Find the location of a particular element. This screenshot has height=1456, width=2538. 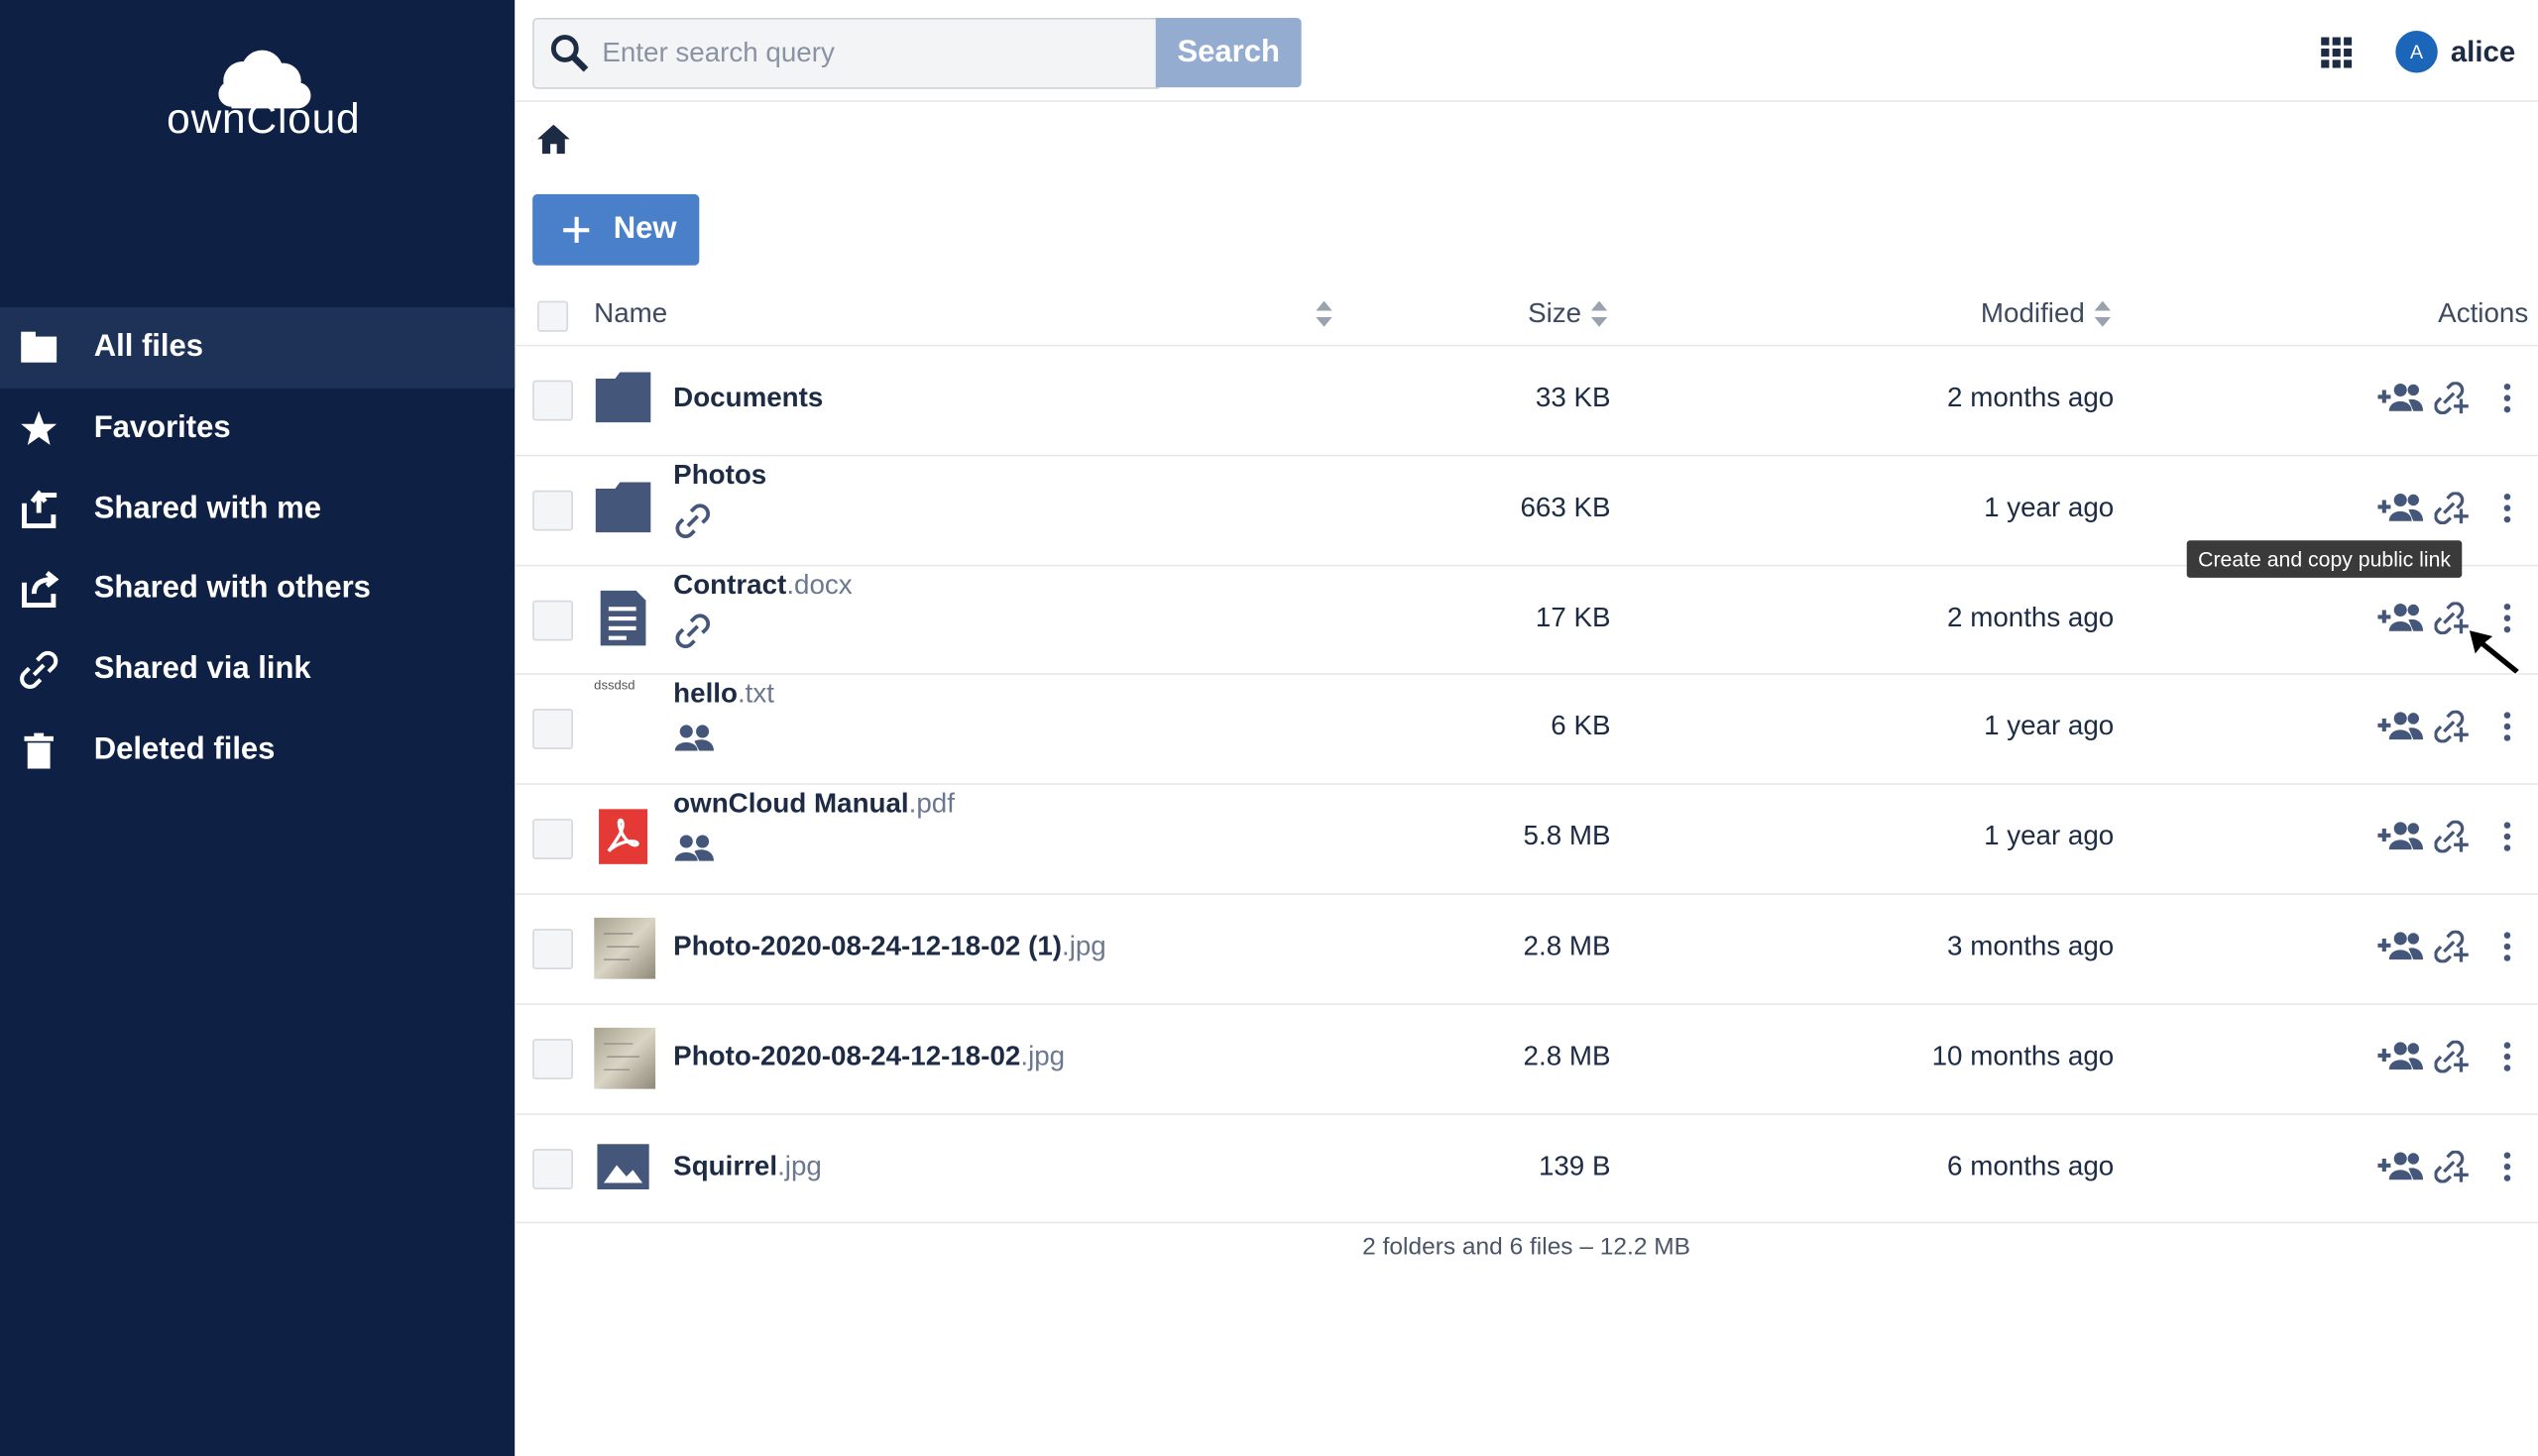

file-base: hello is located at coordinates (705, 694).